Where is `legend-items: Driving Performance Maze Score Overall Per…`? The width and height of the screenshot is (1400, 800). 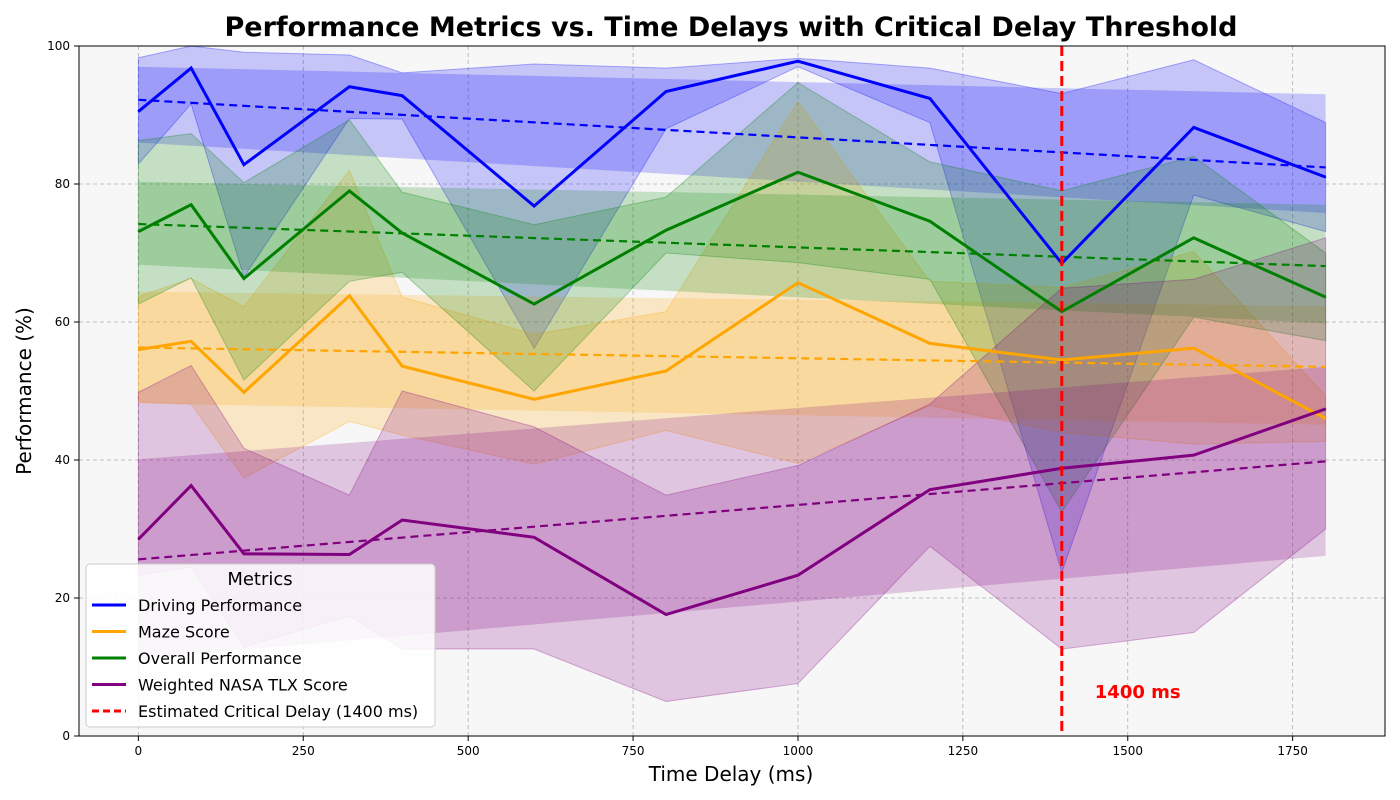
legend-items: Driving Performance Maze Score Overall Per… is located at coordinates (255, 658).